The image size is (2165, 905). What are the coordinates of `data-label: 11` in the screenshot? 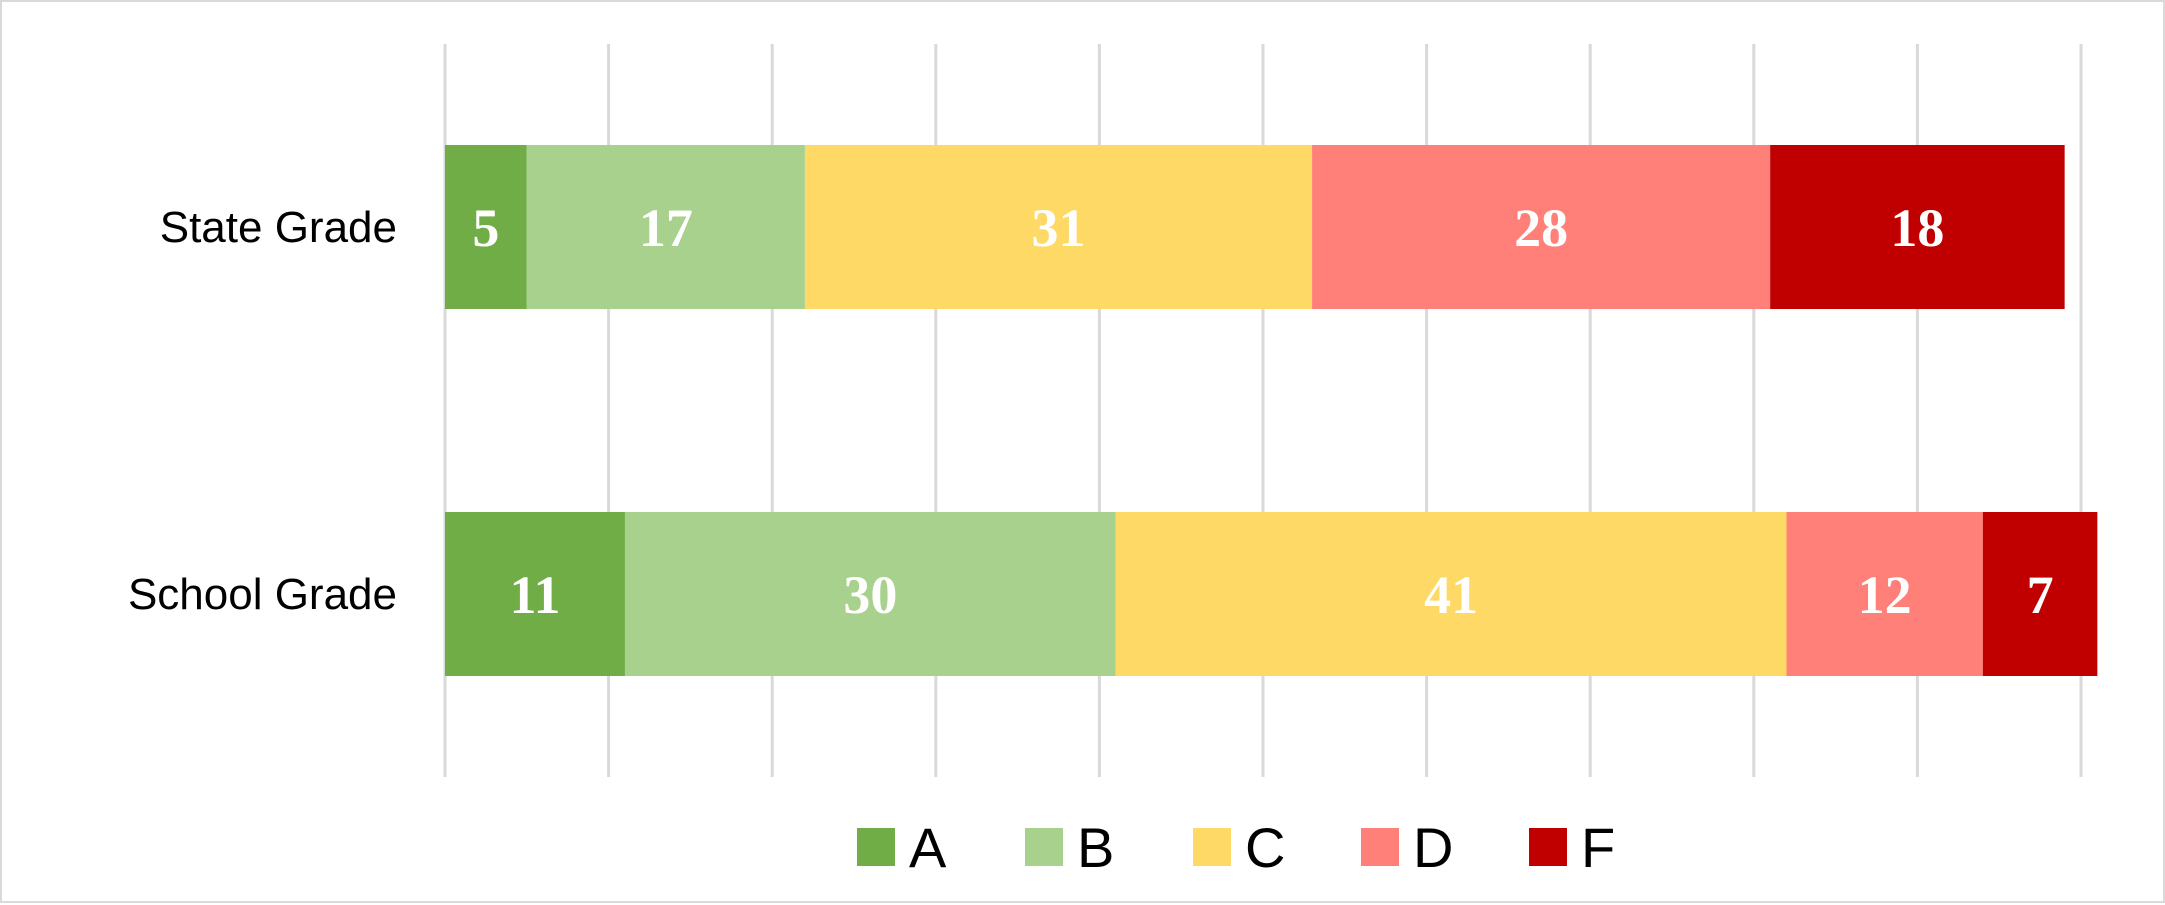 It's located at (534, 595).